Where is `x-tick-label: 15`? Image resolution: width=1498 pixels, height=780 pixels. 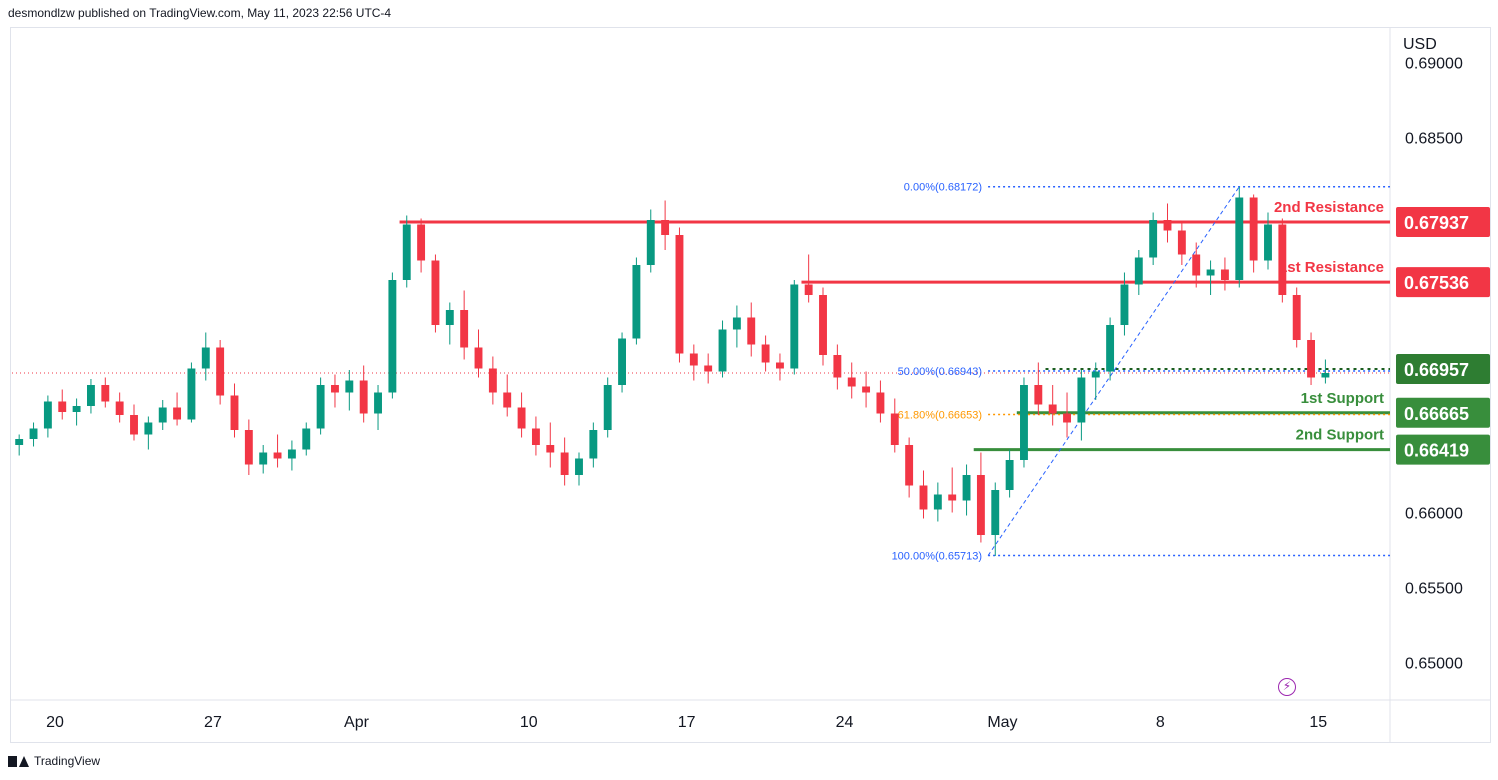
x-tick-label: 15 is located at coordinates (1318, 722).